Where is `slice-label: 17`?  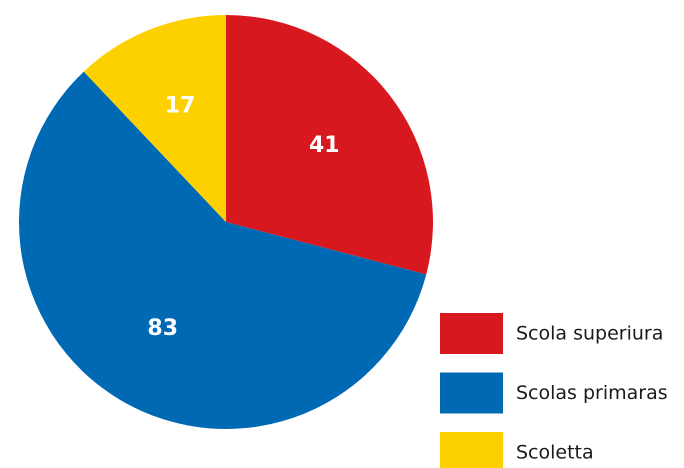
slice-label: 17 is located at coordinates (180, 106).